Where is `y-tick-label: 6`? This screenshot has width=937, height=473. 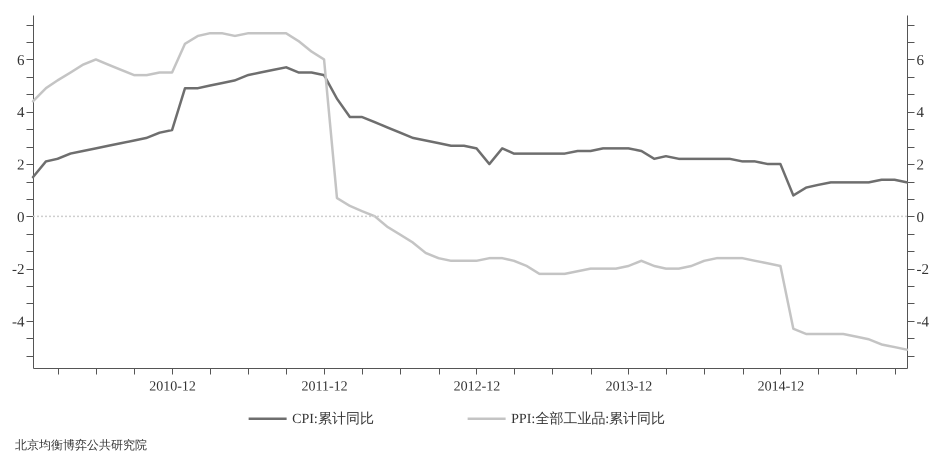 y-tick-label: 6 is located at coordinates (21, 60).